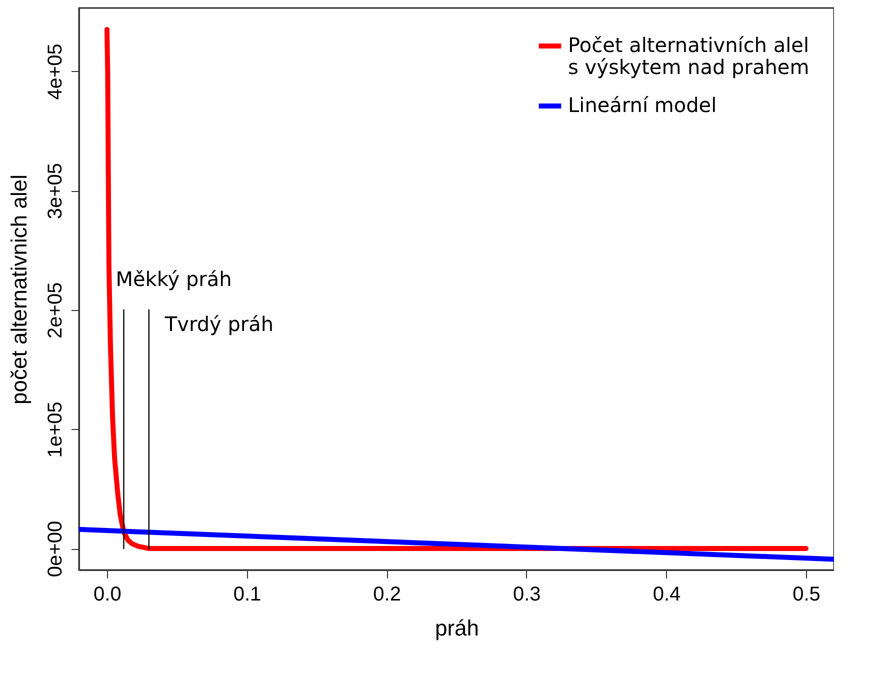 The image size is (886, 677). Describe the element at coordinates (689, 56) in the screenshot. I see `legend-label: Počet alternativních alel s výskytem nad prahem` at that location.